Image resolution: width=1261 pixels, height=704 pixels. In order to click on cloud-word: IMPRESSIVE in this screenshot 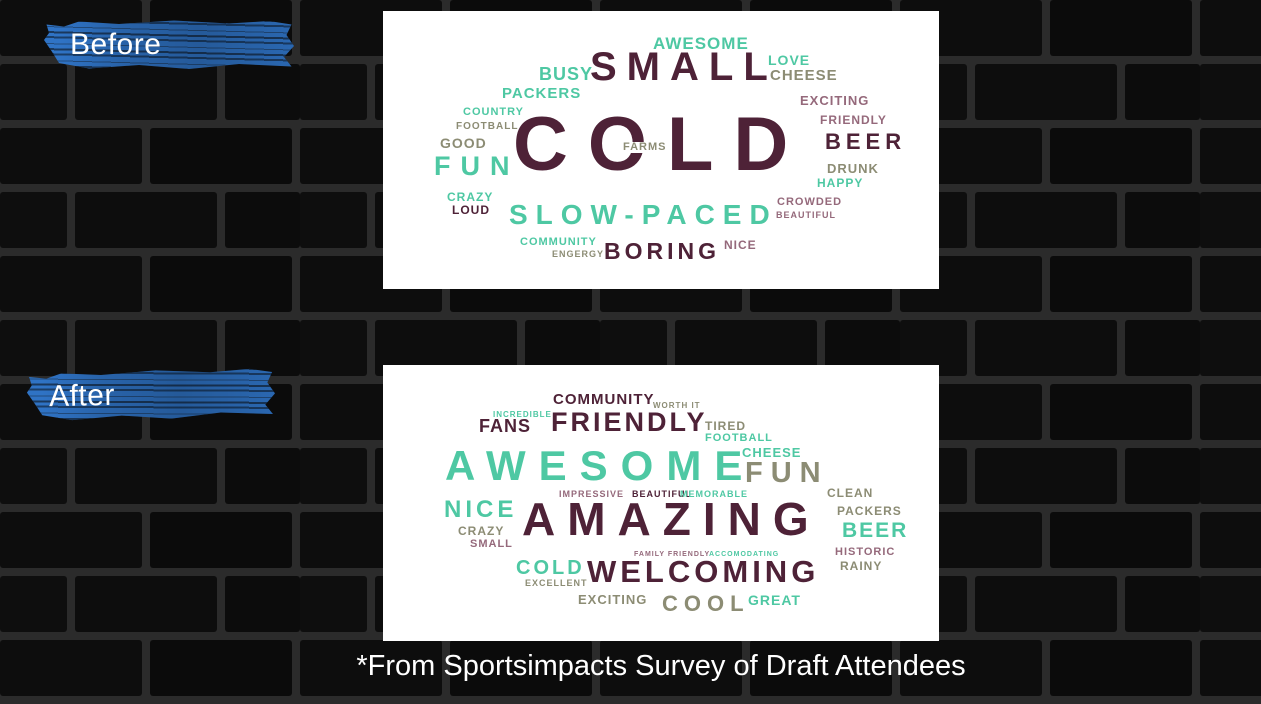, I will do `click(592, 494)`.